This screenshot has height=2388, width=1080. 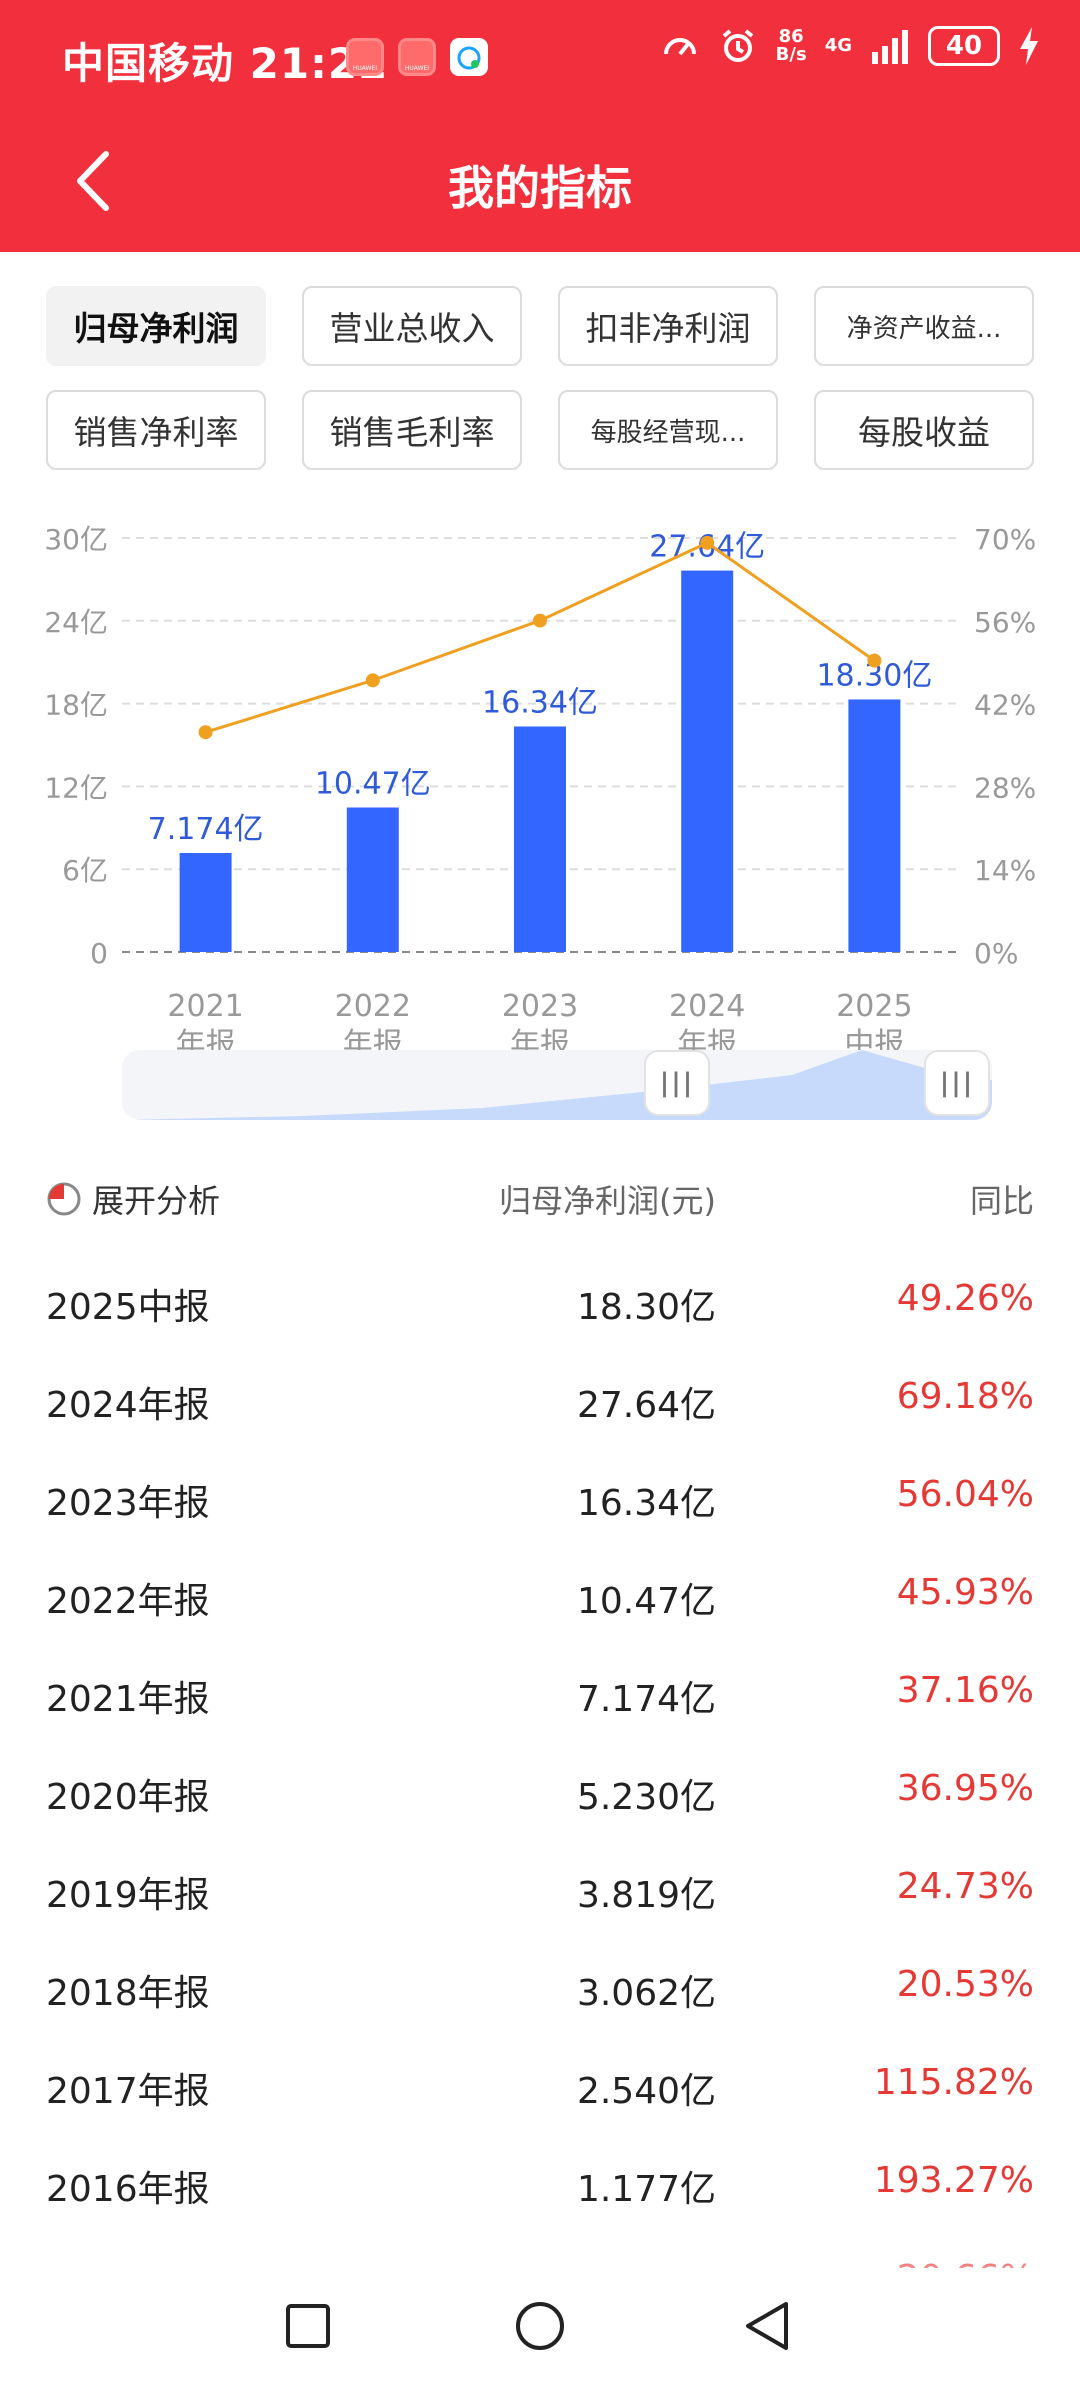 What do you see at coordinates (965, 1984) in the screenshot?
I see `row-yoy: 20.53%` at bounding box center [965, 1984].